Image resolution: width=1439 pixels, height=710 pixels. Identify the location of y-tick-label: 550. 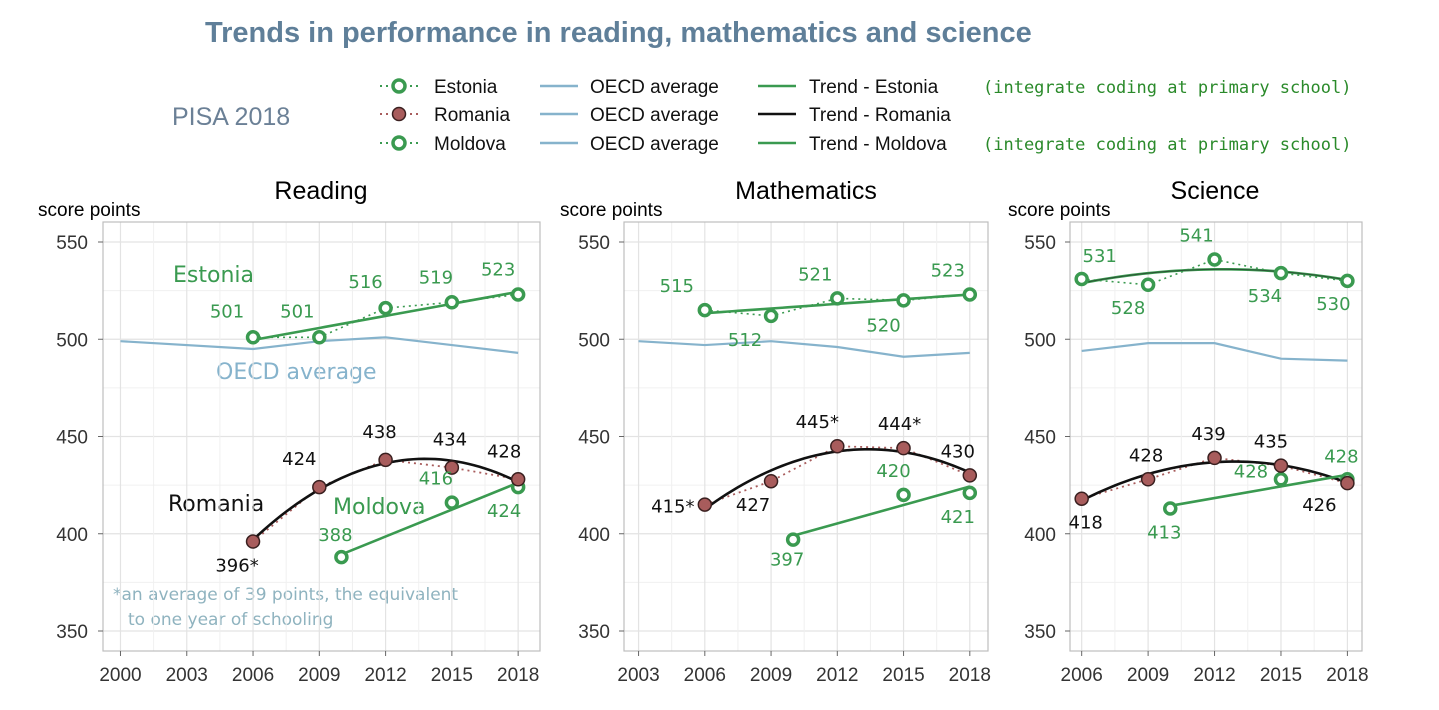
(594, 243).